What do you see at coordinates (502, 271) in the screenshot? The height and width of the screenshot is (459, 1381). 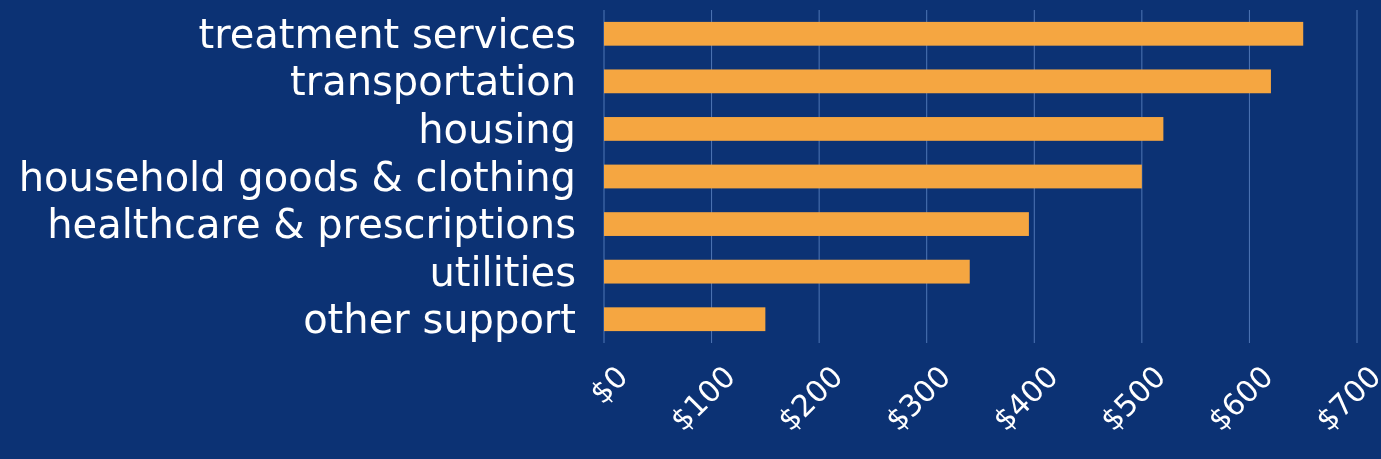 I see `y-tick-label: utilities` at bounding box center [502, 271].